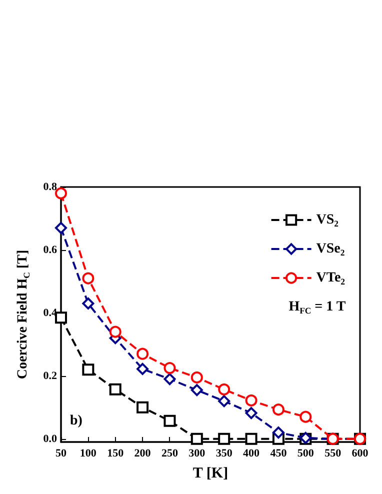  What do you see at coordinates (279, 454) in the screenshot?
I see `x-tick-label: 450` at bounding box center [279, 454].